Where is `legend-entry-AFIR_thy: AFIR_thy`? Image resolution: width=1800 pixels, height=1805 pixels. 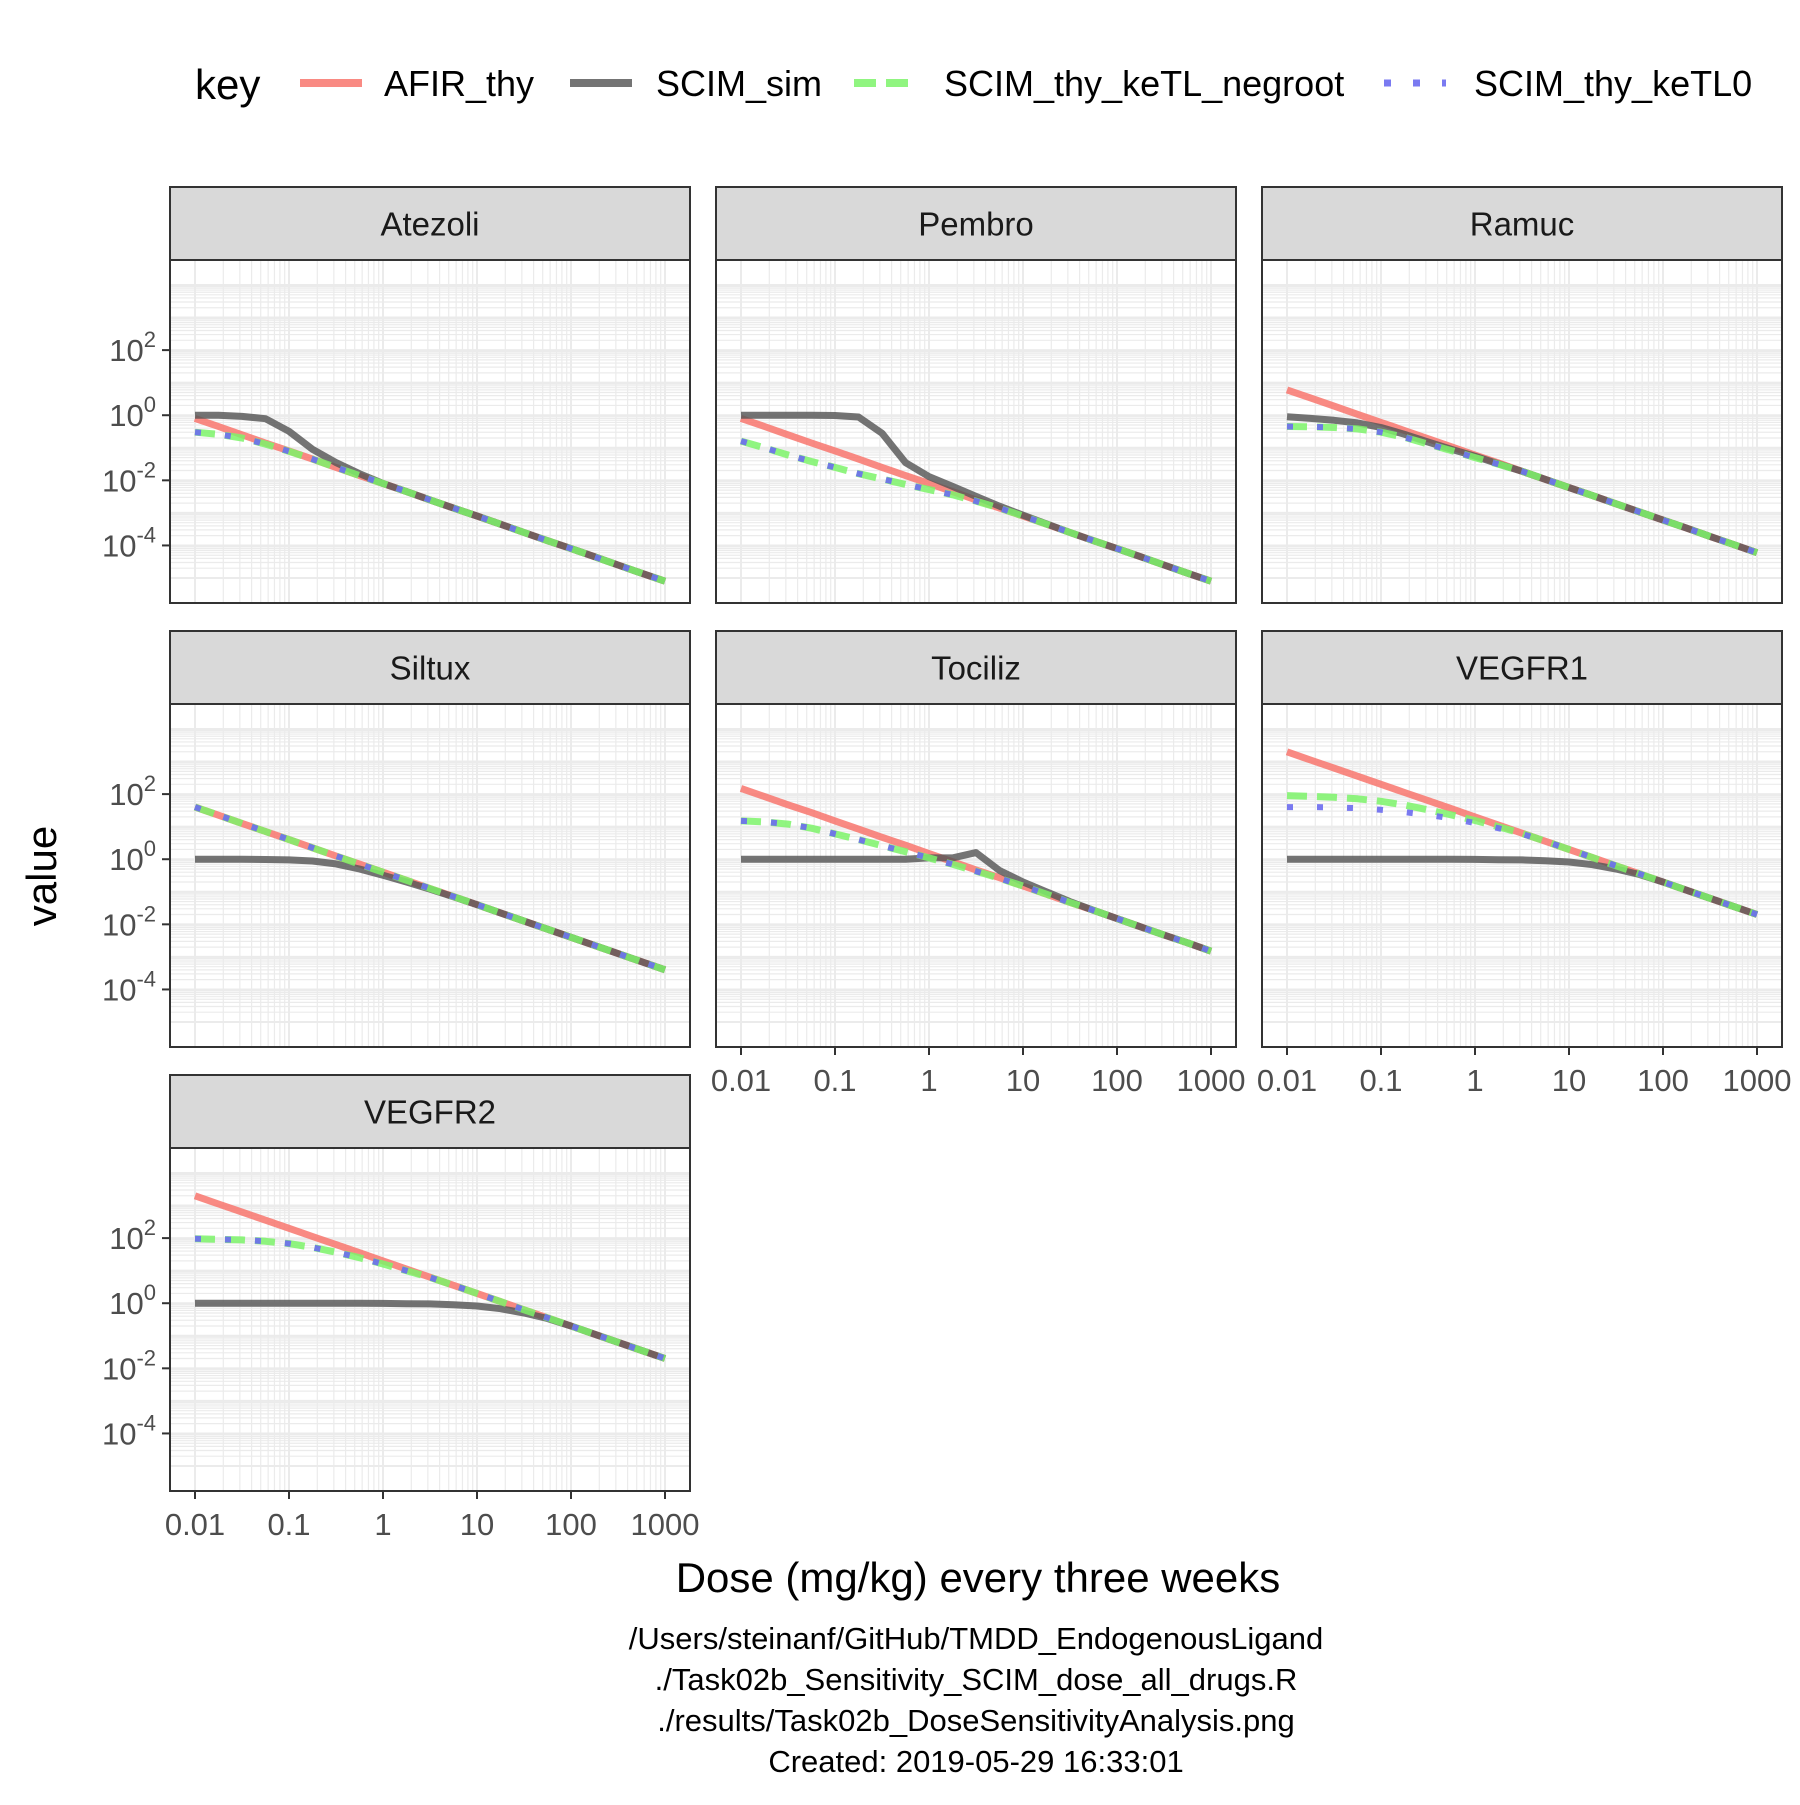
legend-entry-AFIR_thy: AFIR_thy is located at coordinates (417, 83).